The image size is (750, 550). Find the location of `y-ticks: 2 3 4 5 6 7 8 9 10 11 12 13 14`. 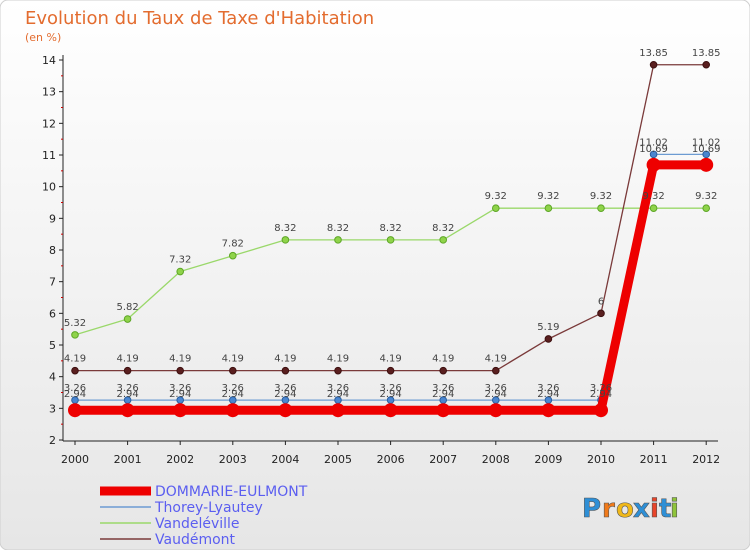

y-ticks: 2 3 4 5 6 7 8 9 10 11 12 13 14 is located at coordinates (52, 250).